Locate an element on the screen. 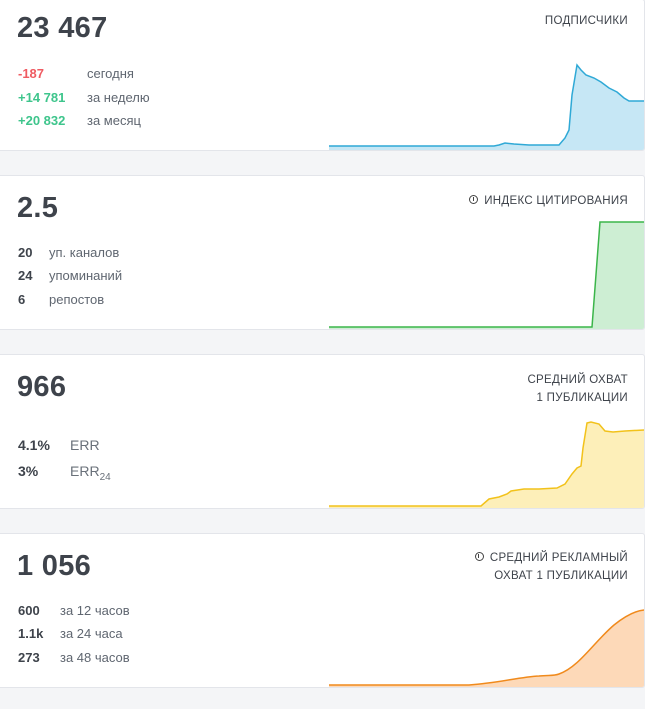 This screenshot has height=709, width=645. stat-row-week: +14 781 за неделю is located at coordinates (84, 98).